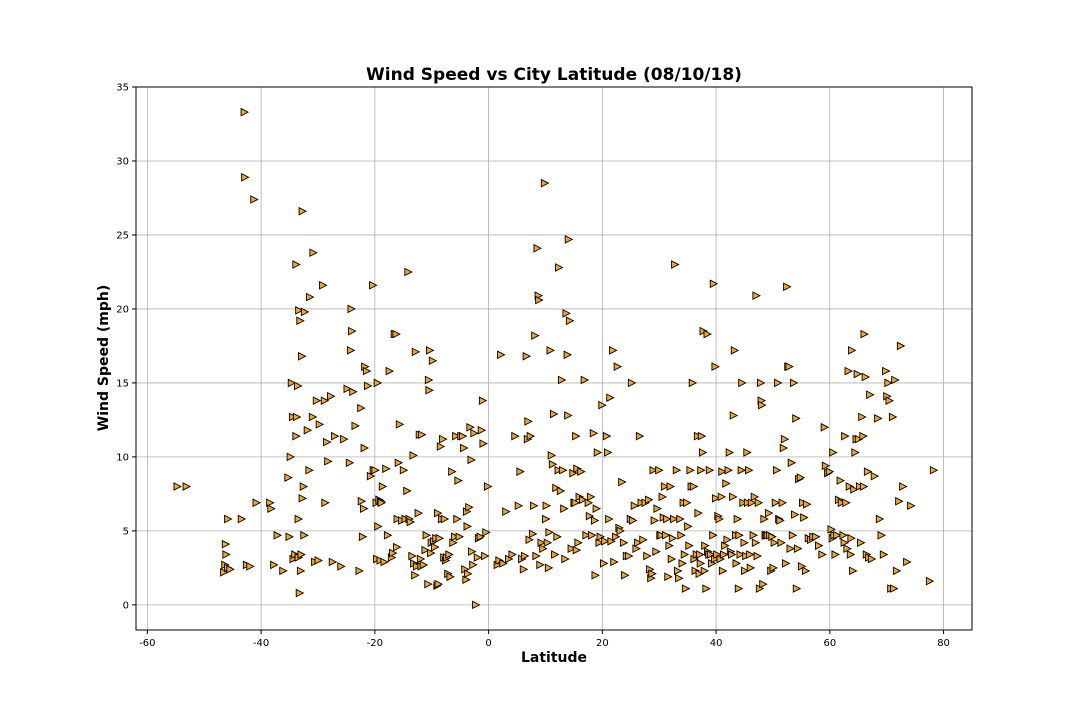 Image resolution: width=1080 pixels, height=720 pixels. What do you see at coordinates (104, 358) in the screenshot?
I see `y-axis-label: Wind Speed (mph)` at bounding box center [104, 358].